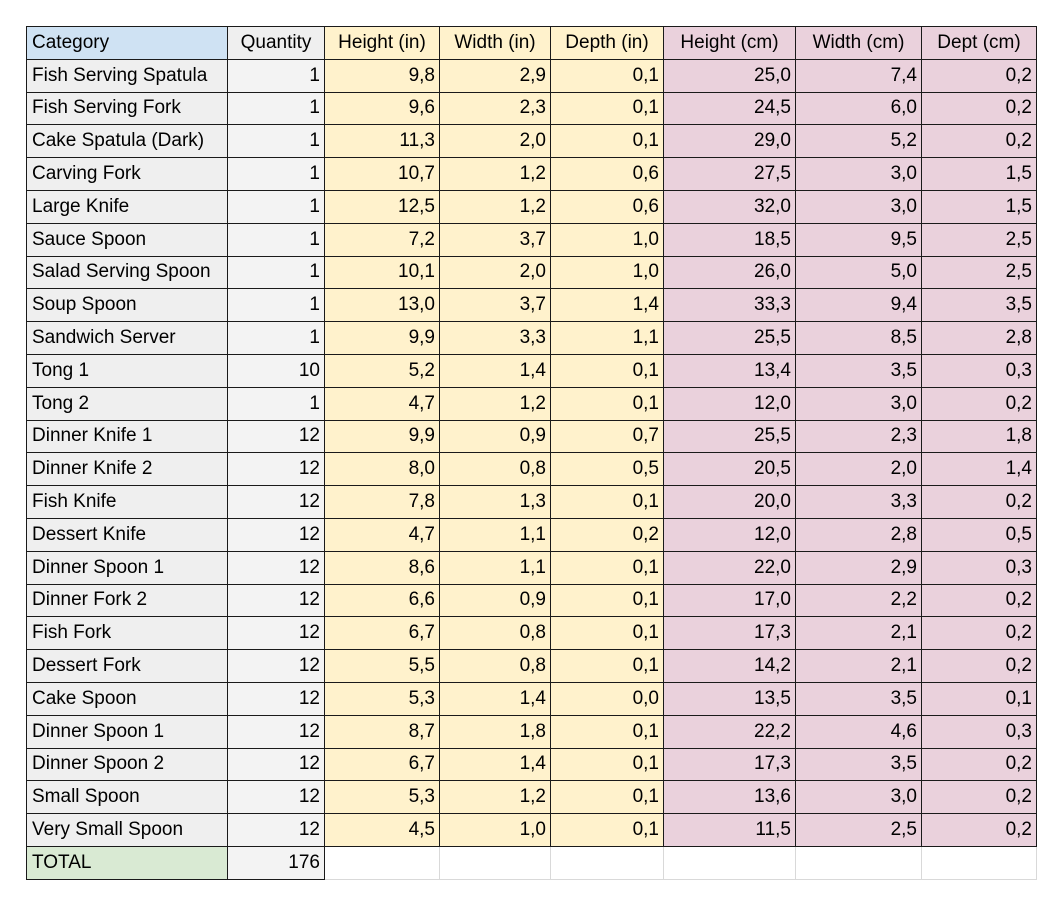  Describe the element at coordinates (858, 338) in the screenshot. I see `cell-width-cm: 8,5` at that location.